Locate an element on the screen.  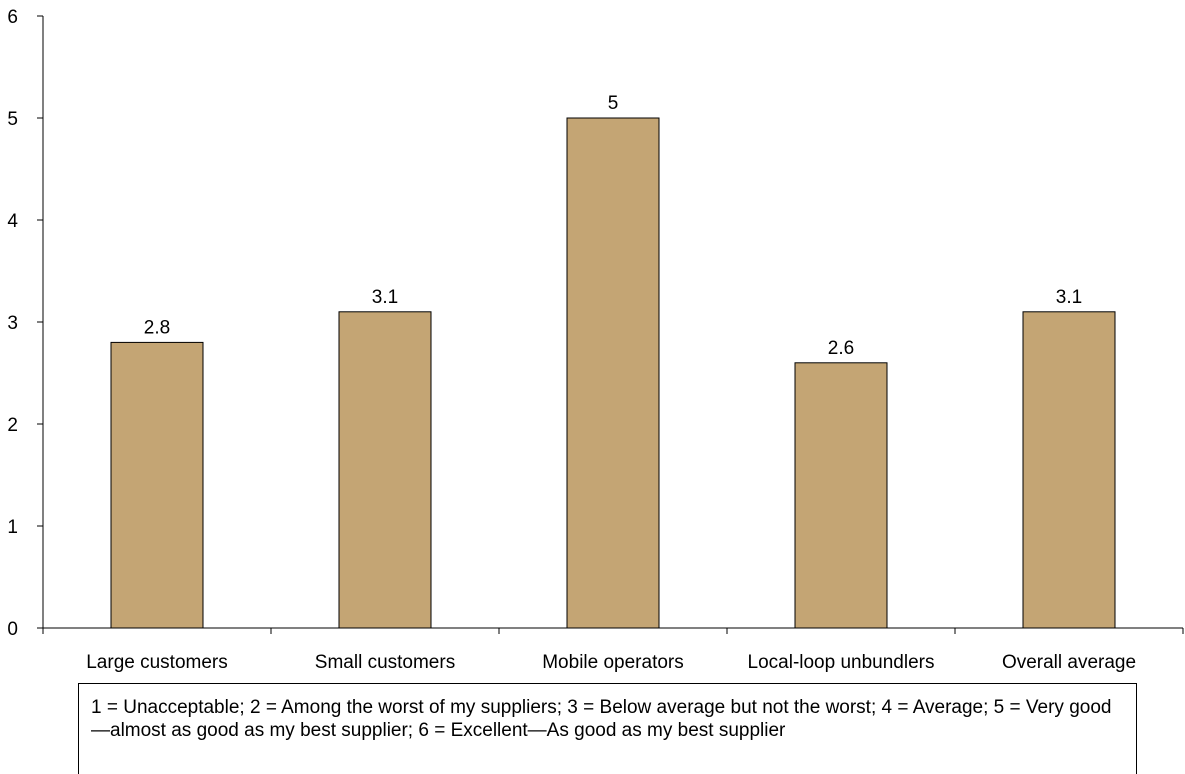
x-tick-label: Local-loop unbundlers is located at coordinates (841, 662).